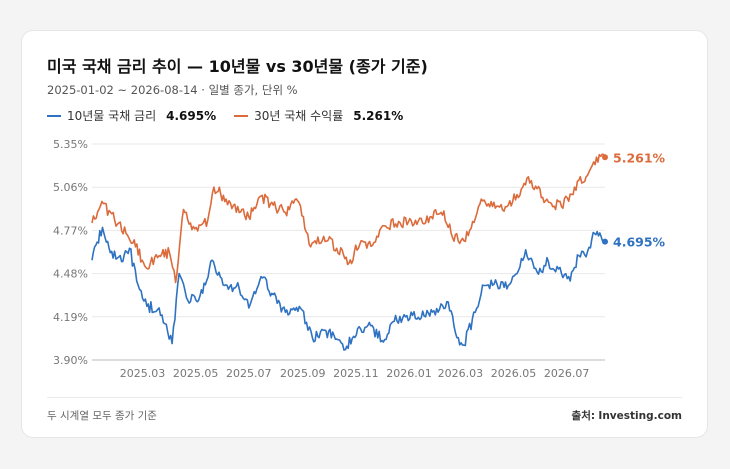 This screenshot has height=469, width=730. What do you see at coordinates (299, 116) in the screenshot?
I see `legend-label-thirty-year: 30년 국채 수익률` at bounding box center [299, 116].